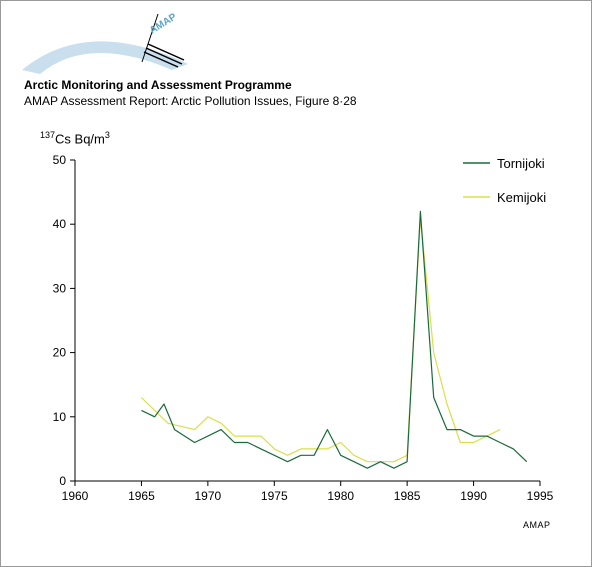 The width and height of the screenshot is (592, 567). I want to click on y-axis-label-unit: Cs Bq/m, so click(80, 139).